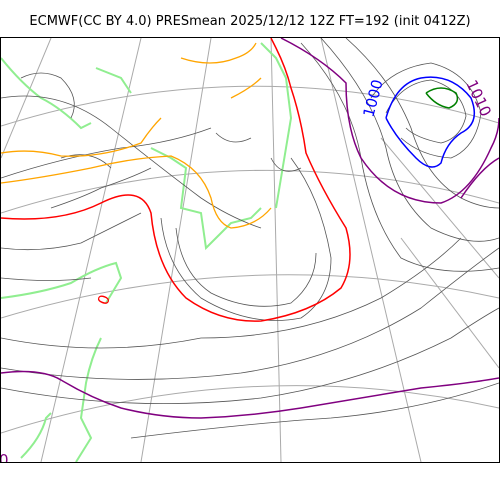 This screenshot has width=500, height=500. Describe the element at coordinates (250, 394) in the screenshot. I see `isobar-1010-lower` at that location.